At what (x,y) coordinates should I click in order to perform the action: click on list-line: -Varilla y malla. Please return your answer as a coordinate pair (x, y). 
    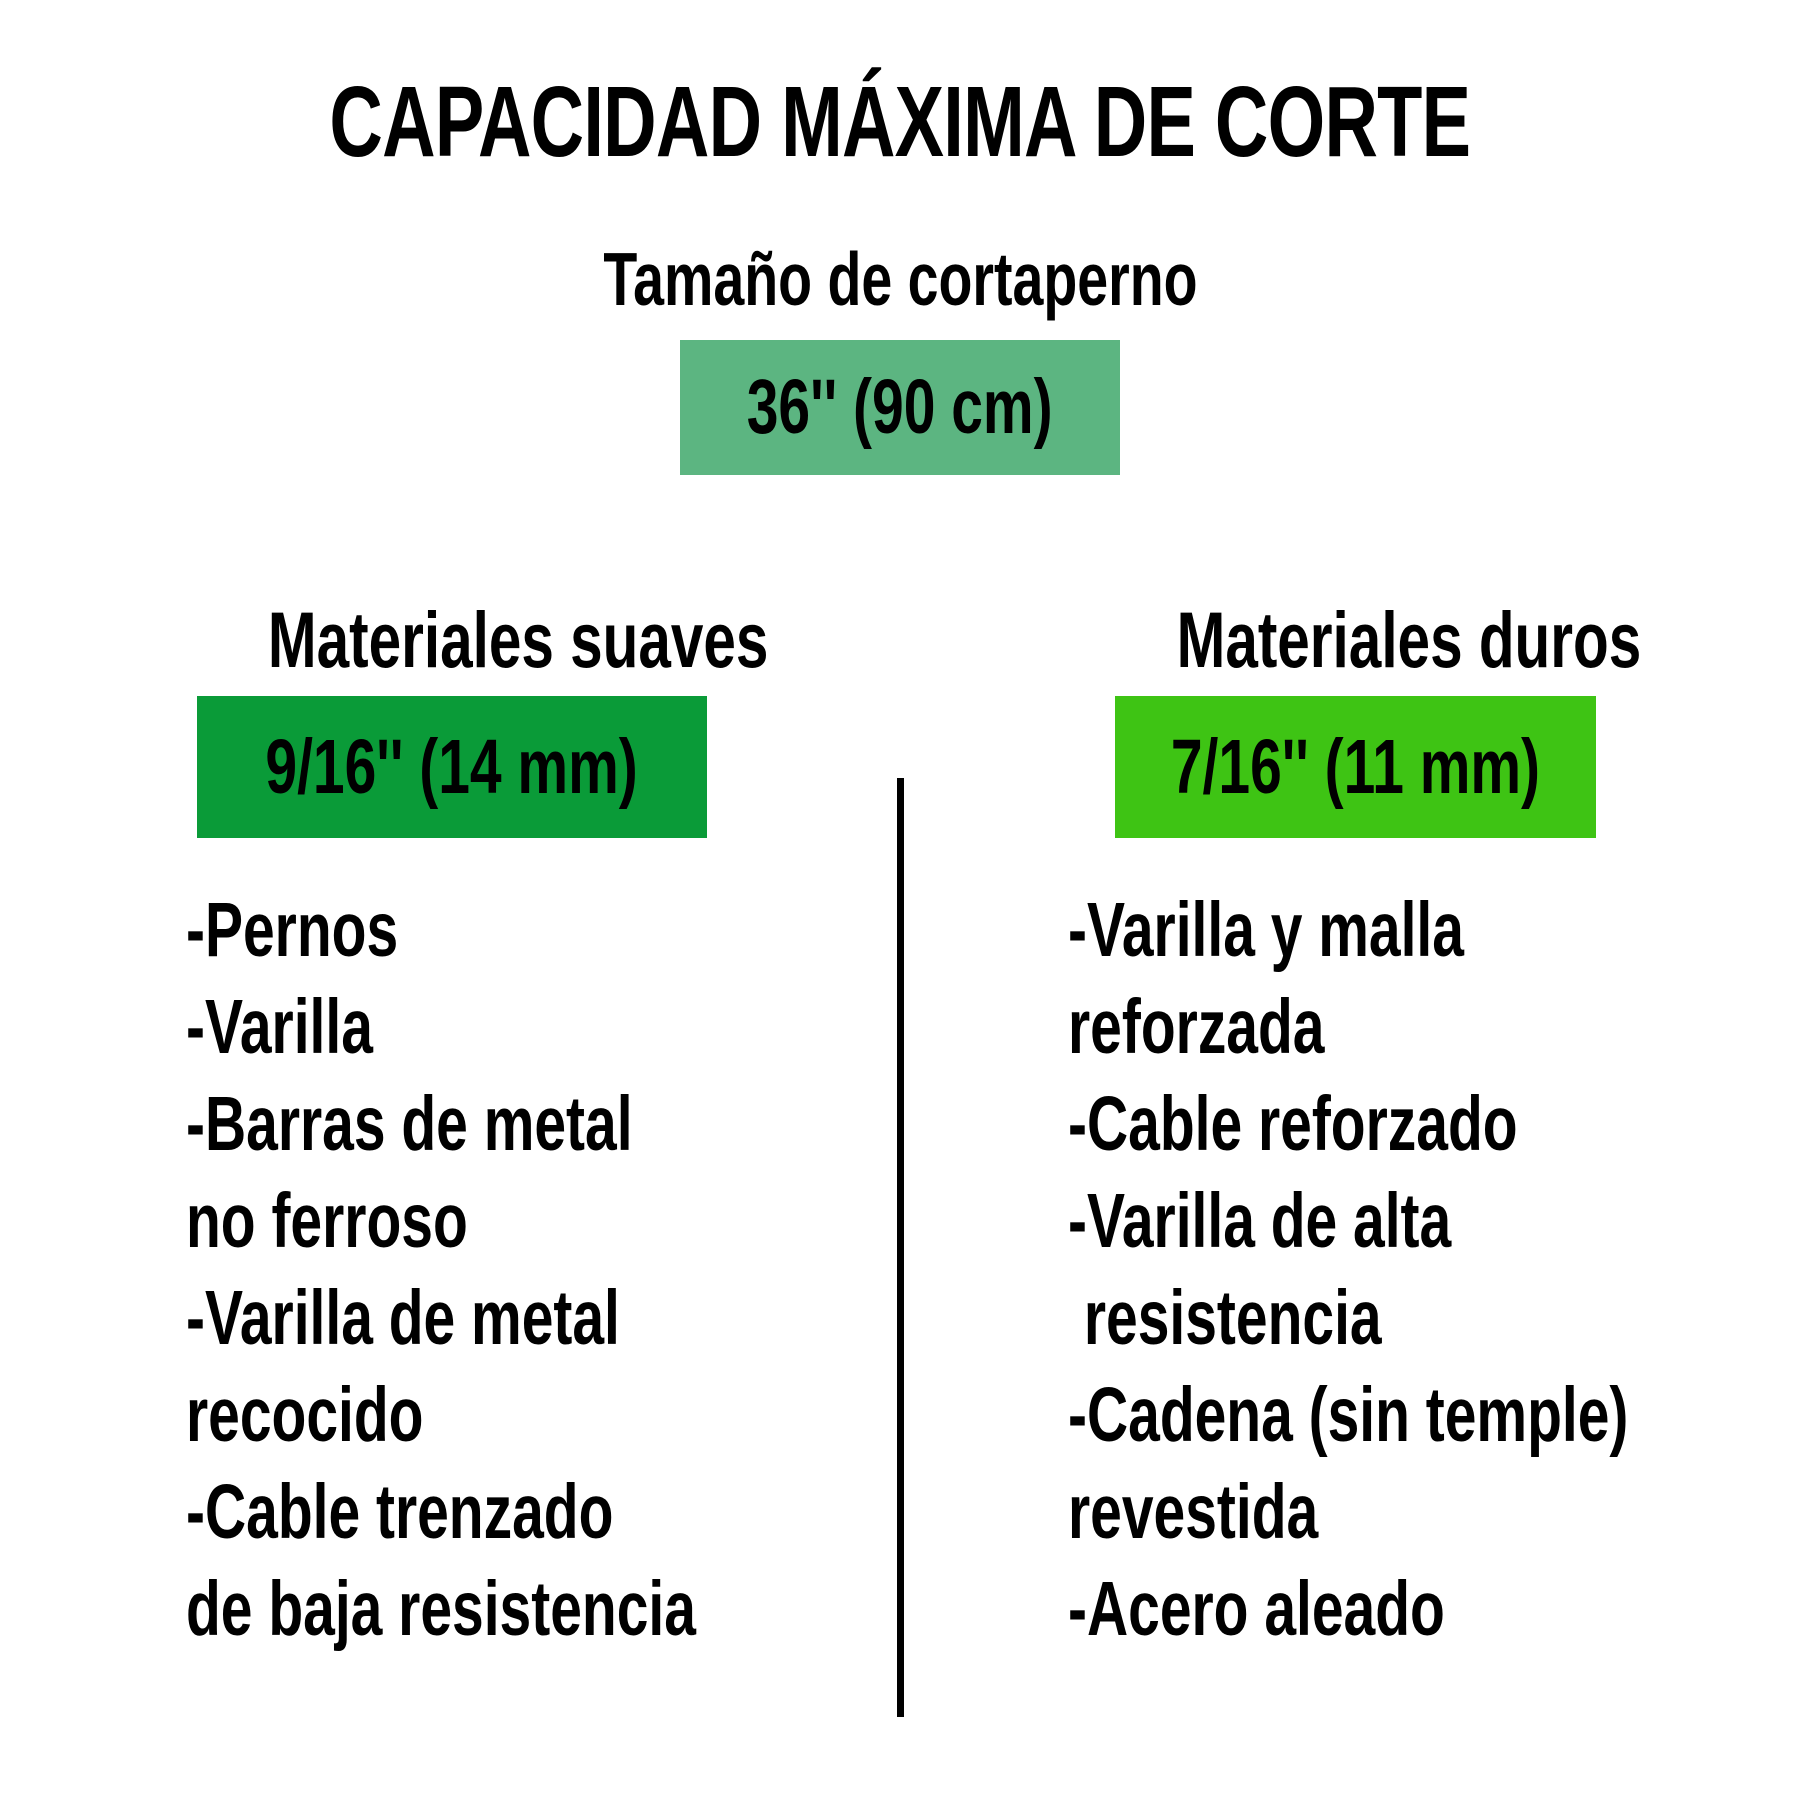
    Looking at the image, I should click on (1266, 930).